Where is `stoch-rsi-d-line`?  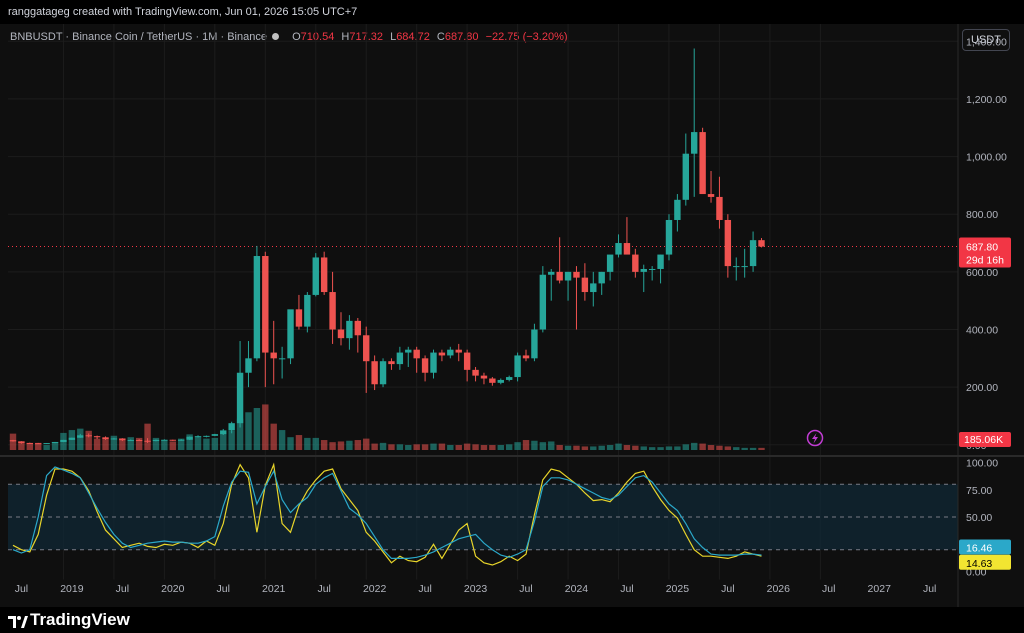
stoch-rsi-d-line is located at coordinates (387, 514).